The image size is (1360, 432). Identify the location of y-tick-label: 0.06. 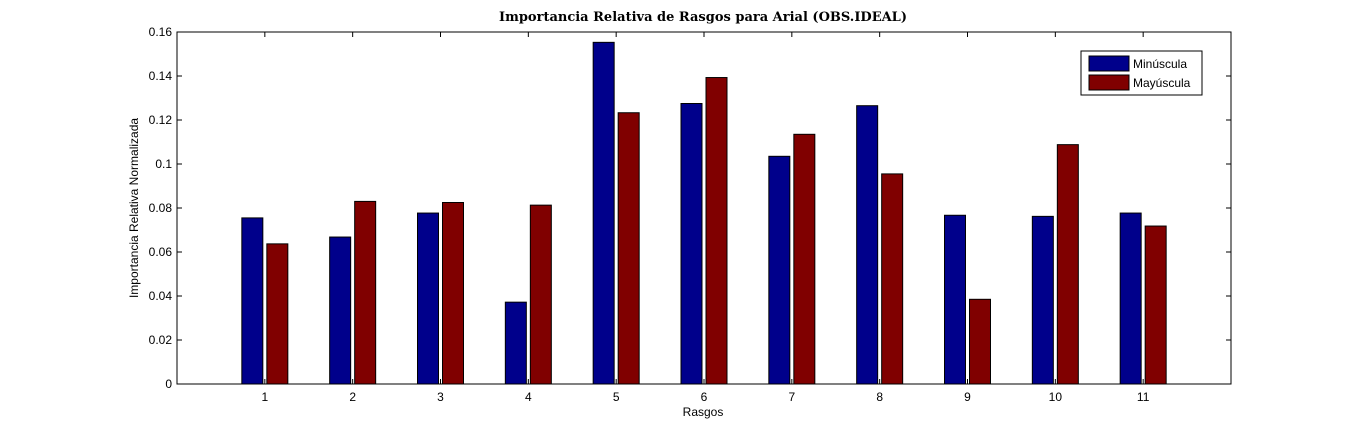
(161, 252).